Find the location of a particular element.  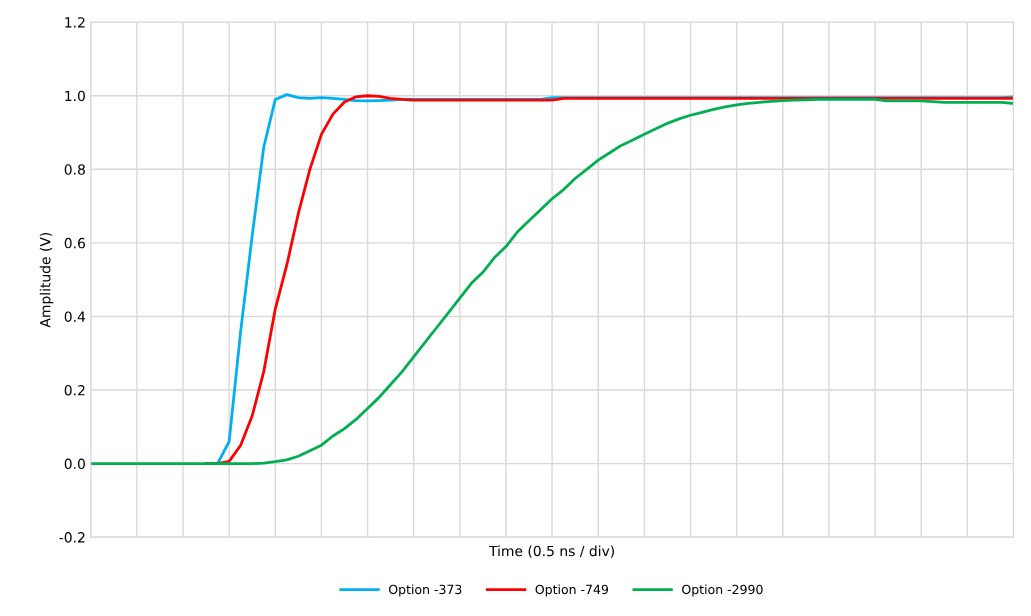

y-tick-label: -0.2 is located at coordinates (72, 537).